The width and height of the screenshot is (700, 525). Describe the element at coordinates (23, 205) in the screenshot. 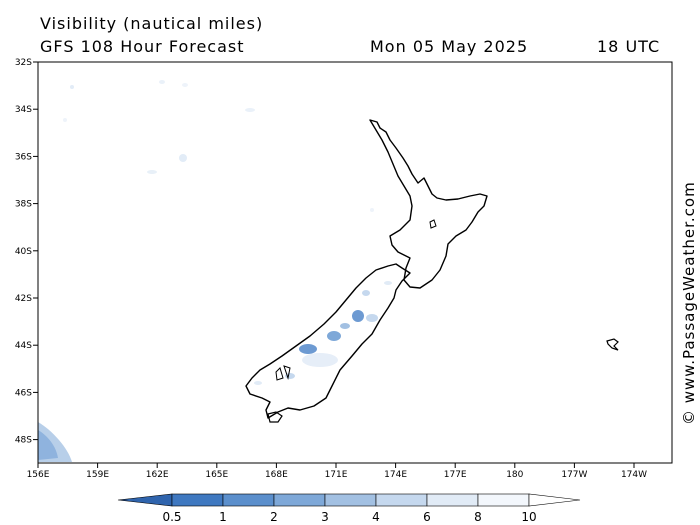

I see `lat-label: 38S` at that location.